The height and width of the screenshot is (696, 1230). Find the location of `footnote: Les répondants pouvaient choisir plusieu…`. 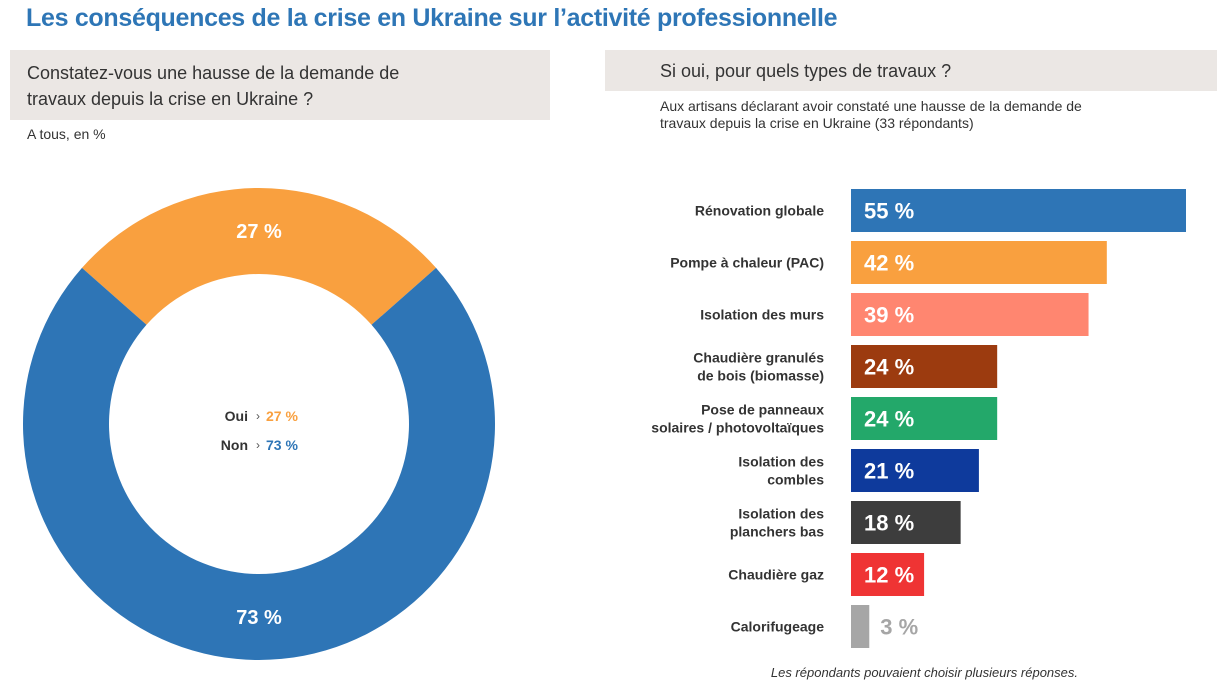

footnote: Les répondants pouvaient choisir plusieu… is located at coordinates (924, 672).